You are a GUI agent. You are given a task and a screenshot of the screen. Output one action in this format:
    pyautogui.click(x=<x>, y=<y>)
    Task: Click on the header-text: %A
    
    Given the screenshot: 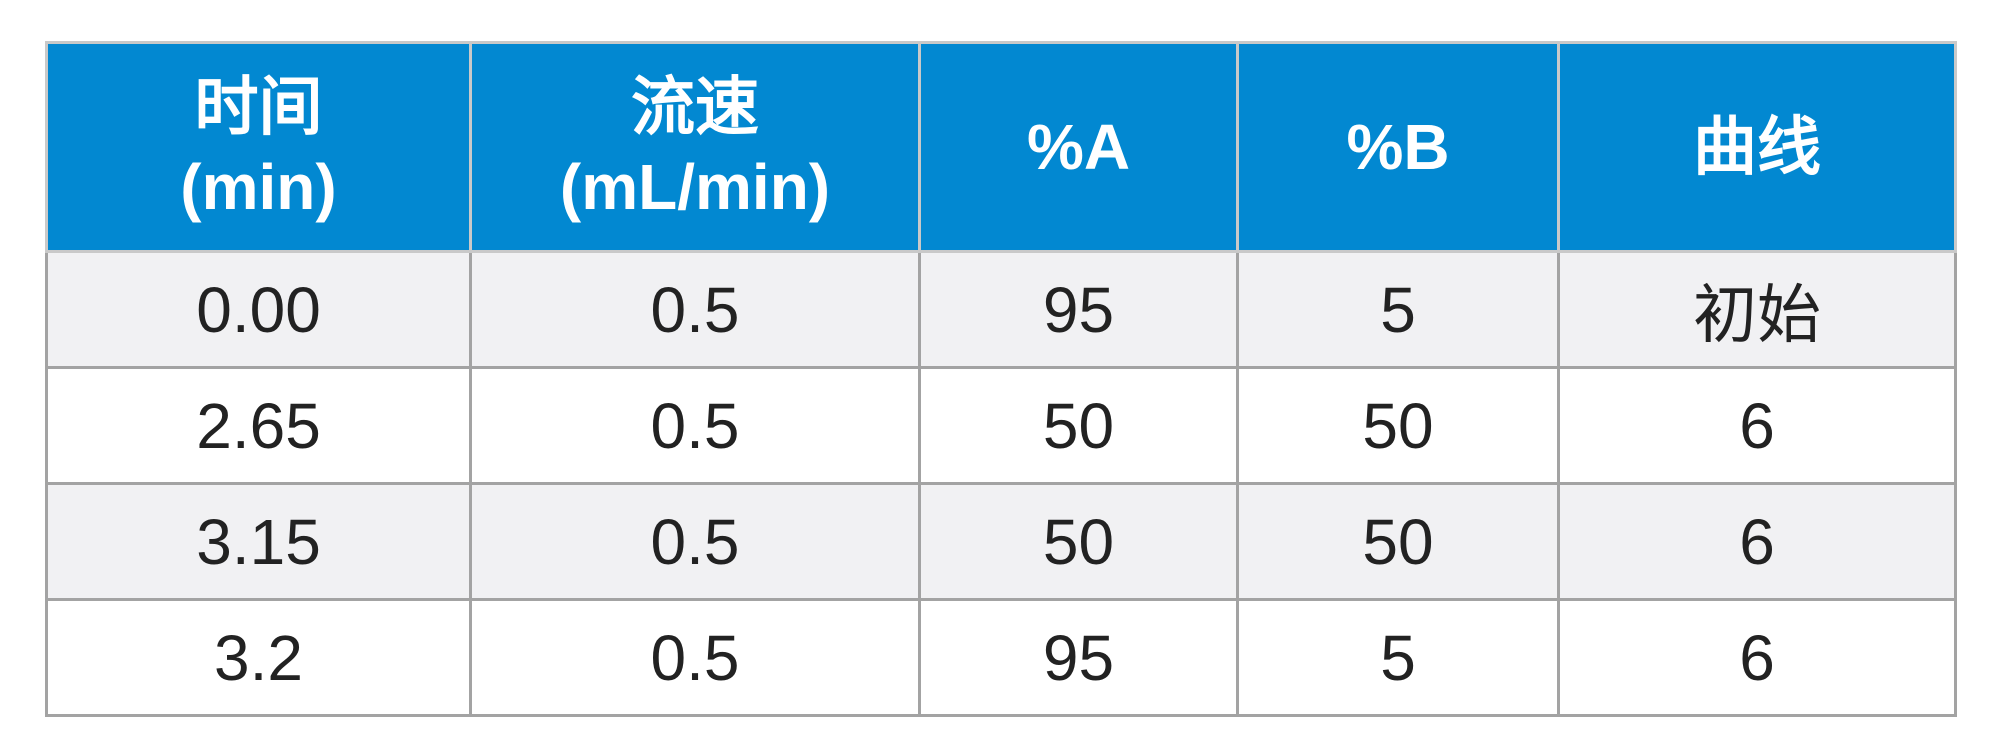 What is the action you would take?
    pyautogui.click(x=1078, y=147)
    